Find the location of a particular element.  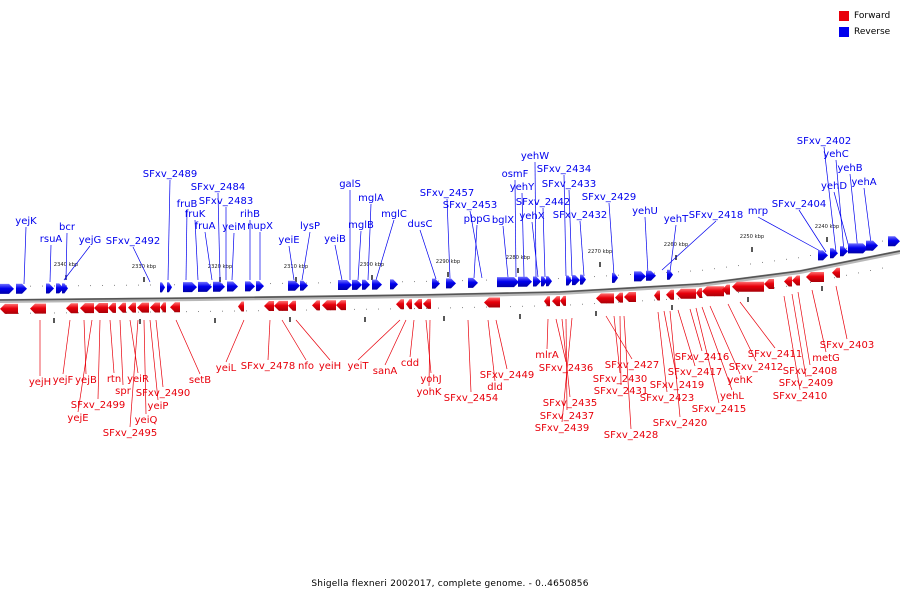

leader-yeib is located at coordinates (338, 262).